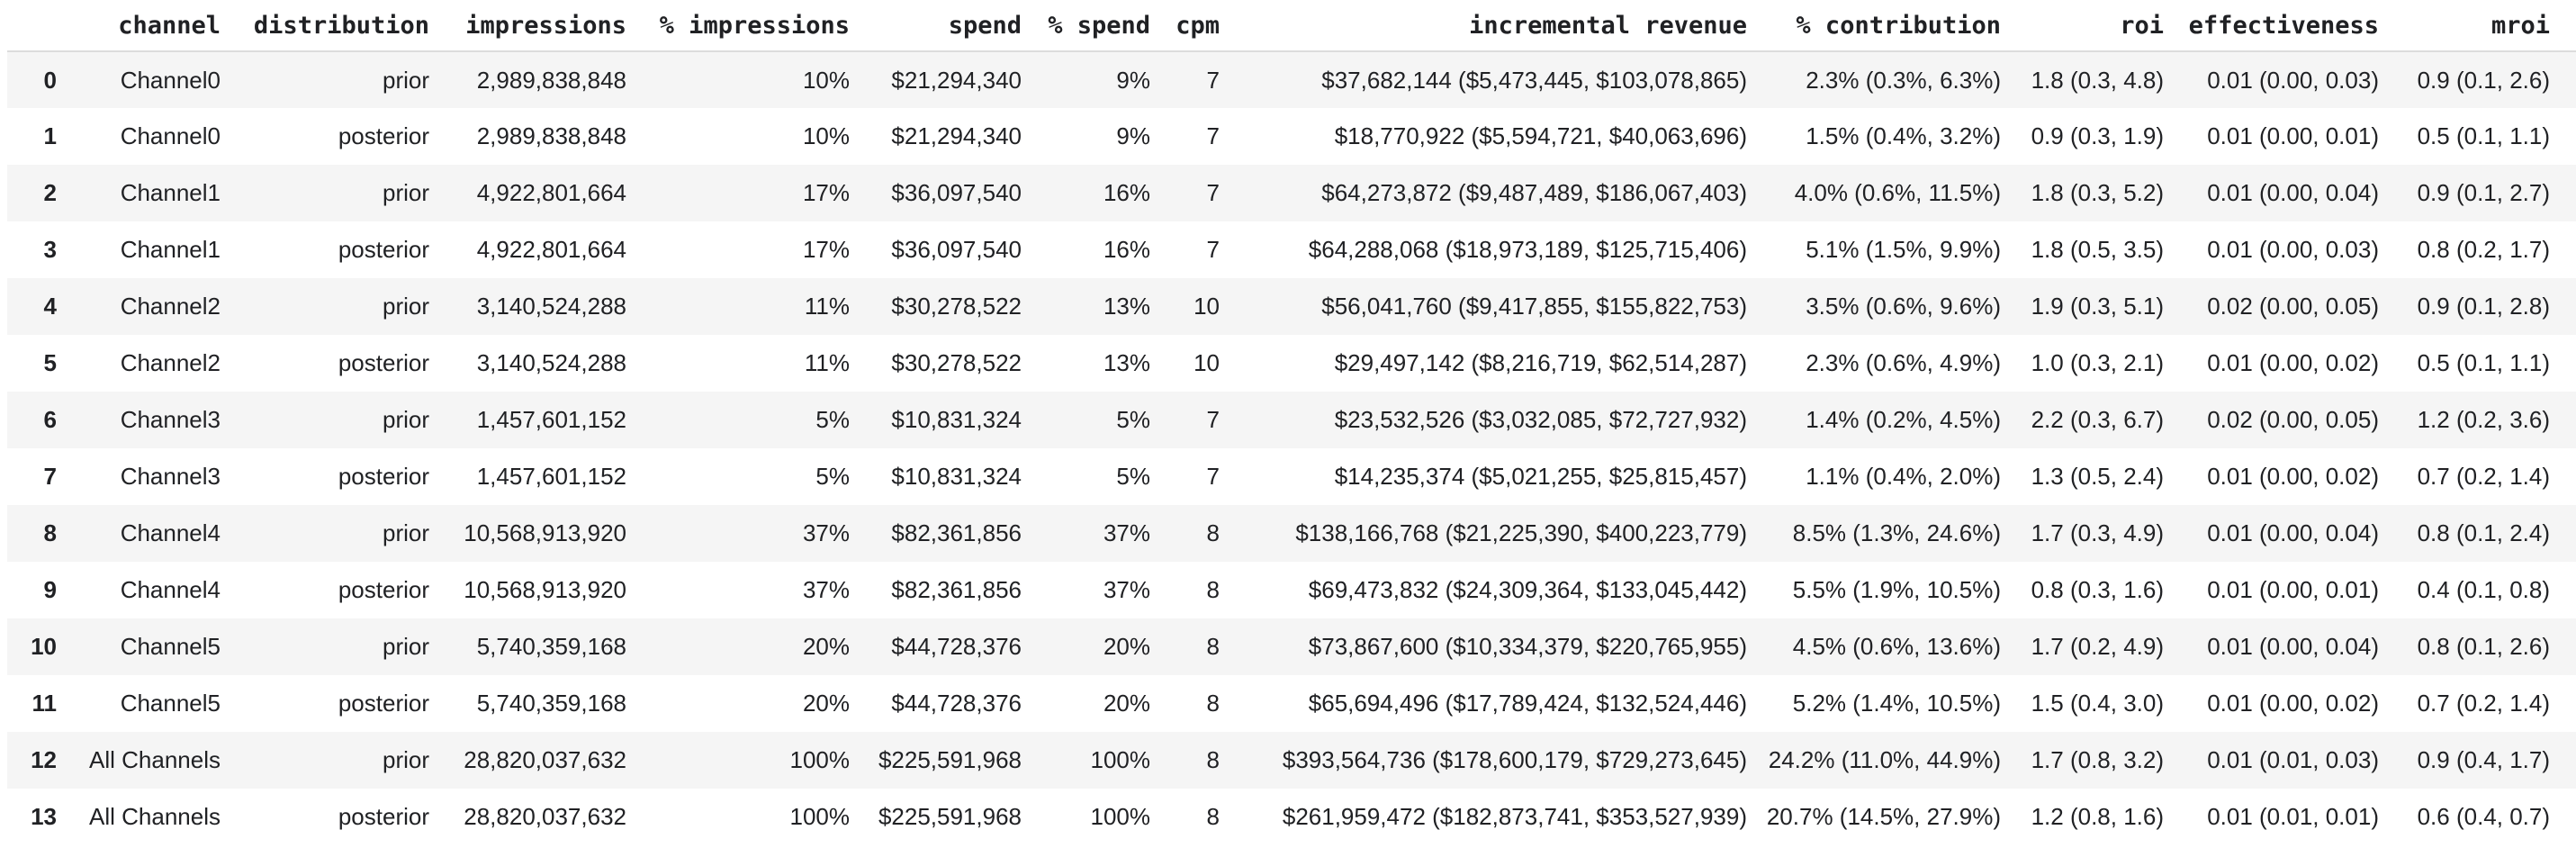  What do you see at coordinates (1540, 477) in the screenshot?
I see `cell-incremental-revenue: $14,235,374 ($5,021,255, $25,815,457)` at bounding box center [1540, 477].